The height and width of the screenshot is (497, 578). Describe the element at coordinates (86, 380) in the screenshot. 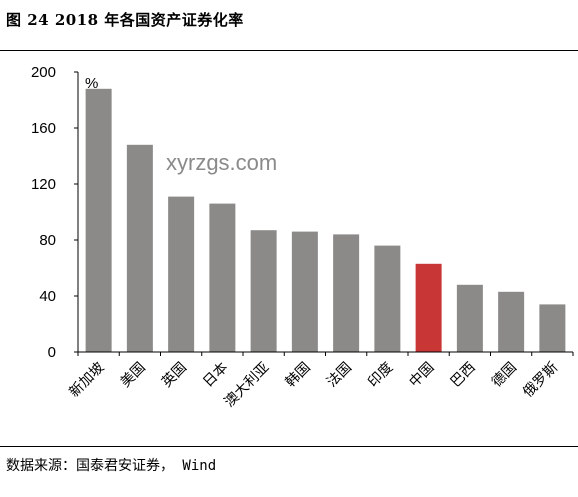

I see `x-category-label-1: 新加坡` at that location.